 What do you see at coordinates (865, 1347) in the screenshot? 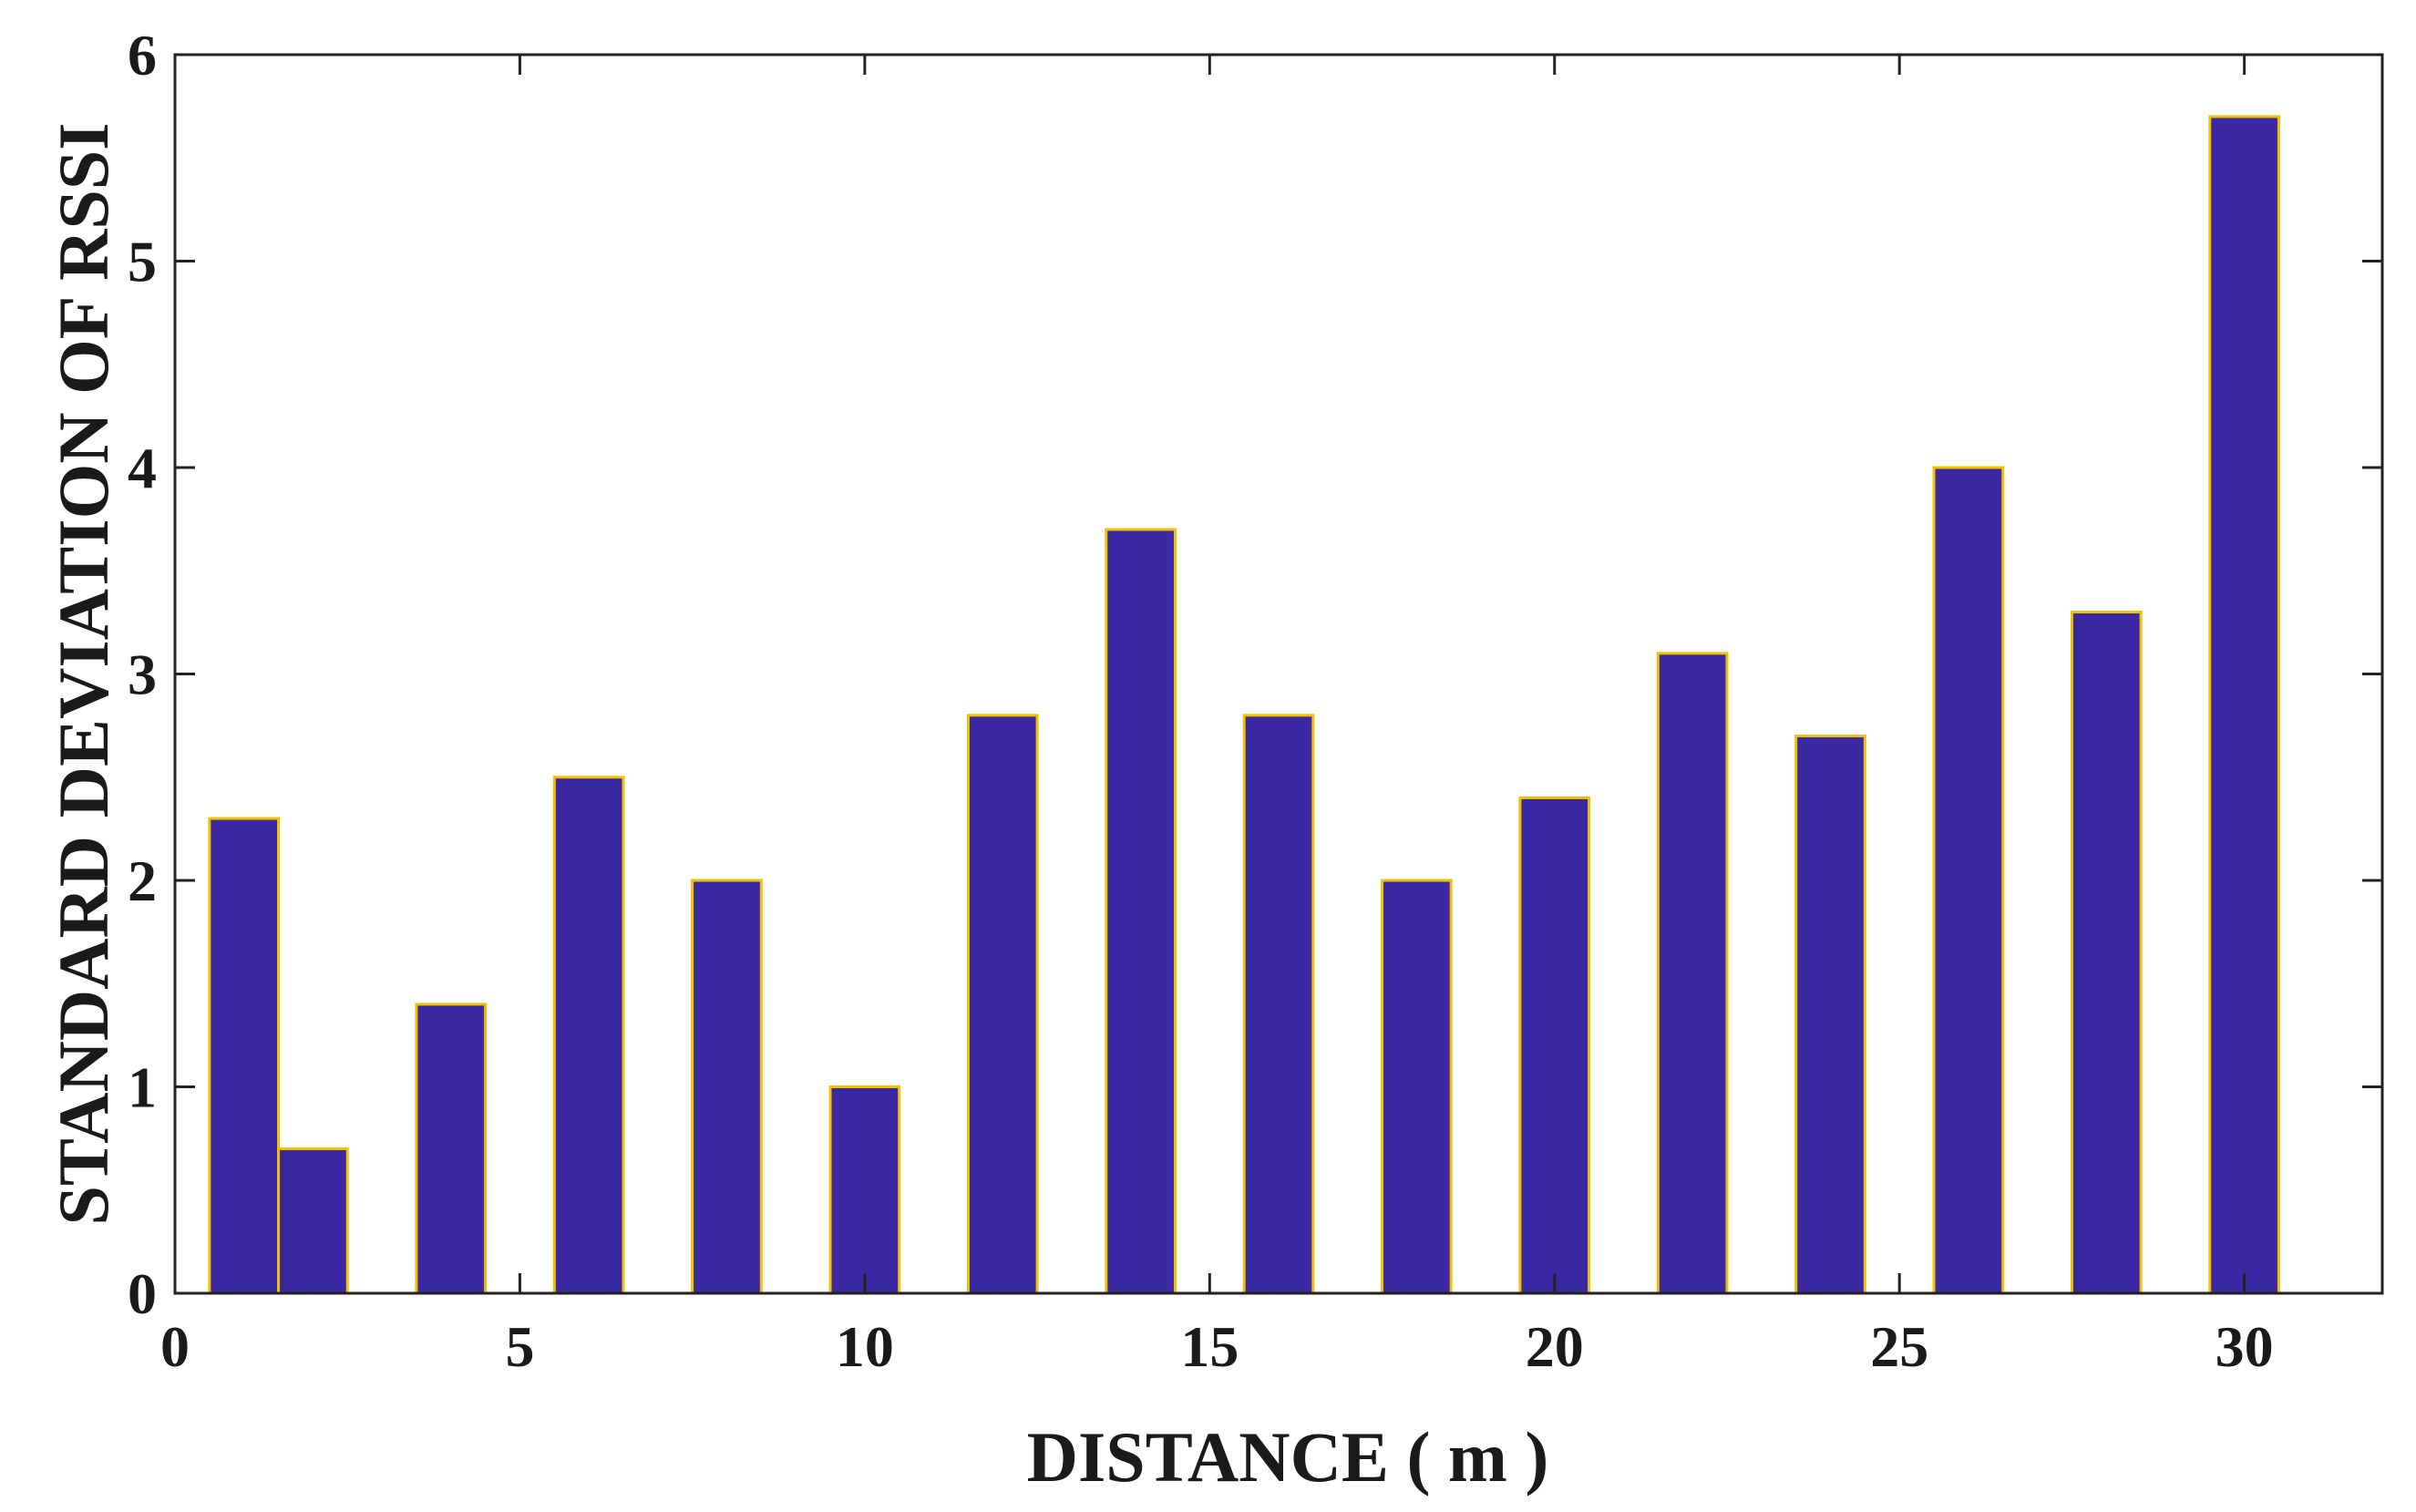
I see `x-tick-label-10: 10` at bounding box center [865, 1347].